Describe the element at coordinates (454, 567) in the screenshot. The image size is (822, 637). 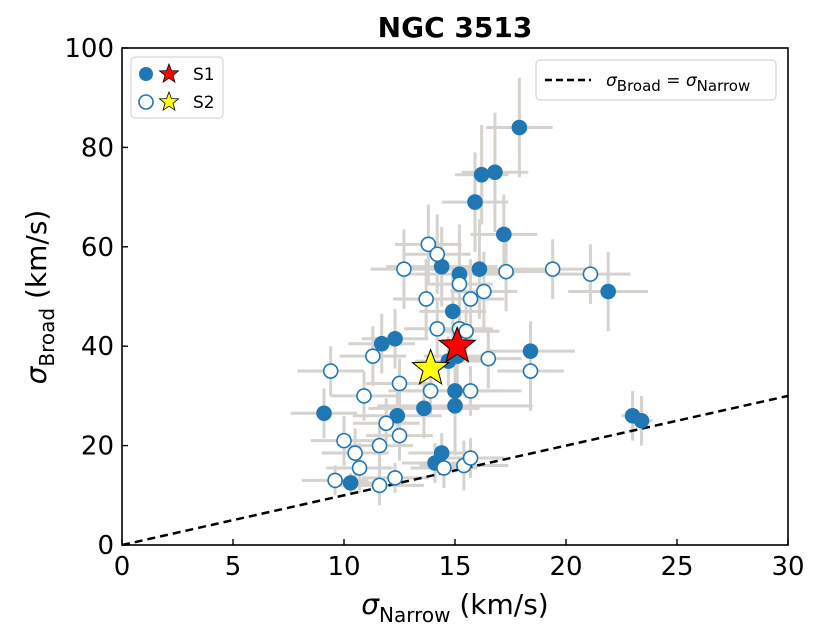
I see `x-tick-label-15: 15` at that location.